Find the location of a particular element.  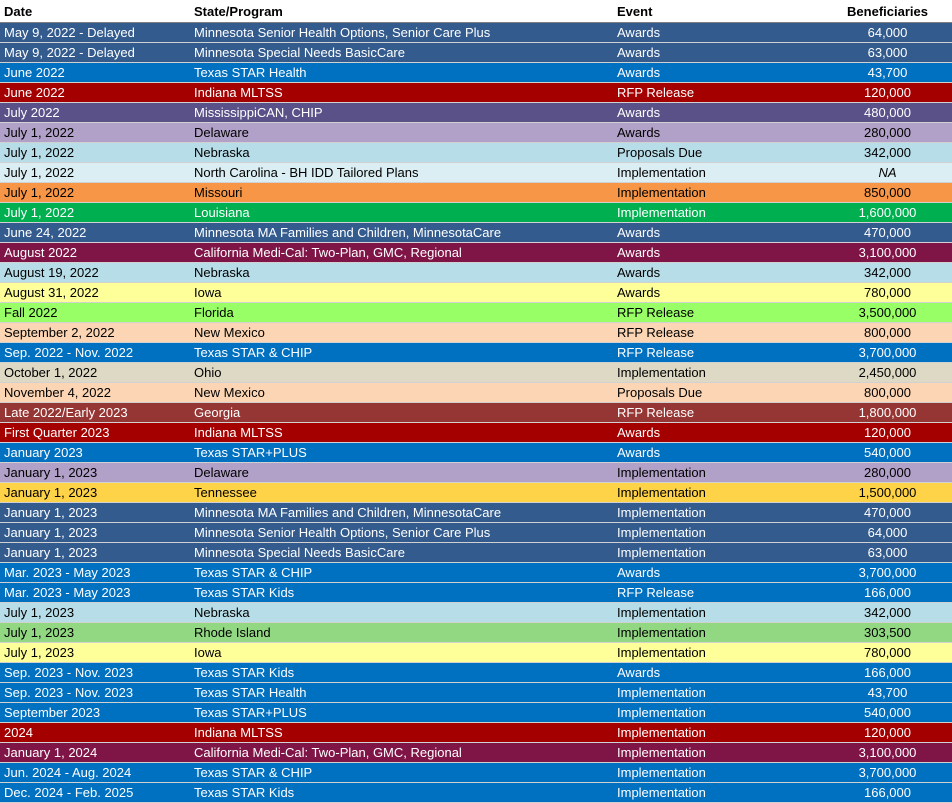

cell-beneficiaries: 800,000 is located at coordinates (887, 392).